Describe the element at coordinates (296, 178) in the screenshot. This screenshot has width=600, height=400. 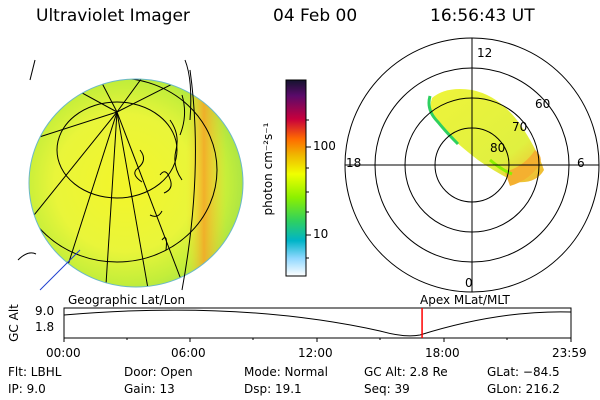
I see `color-scale-bar` at that location.